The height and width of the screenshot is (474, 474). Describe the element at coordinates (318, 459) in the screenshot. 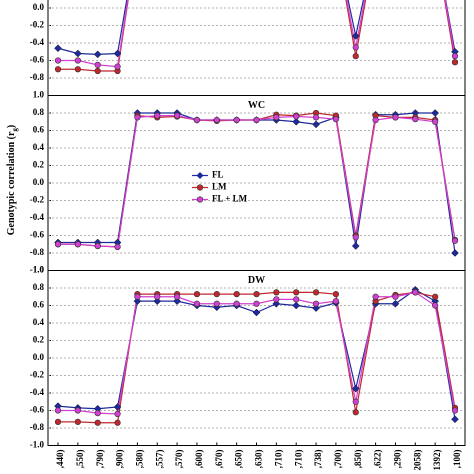

I see `x-tick-label: ,738)` at that location.